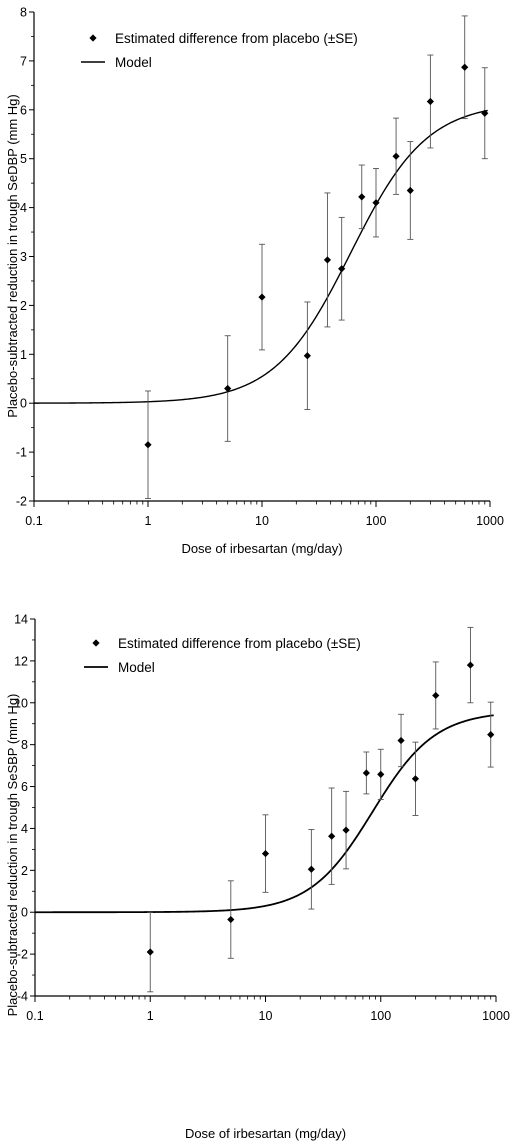 The width and height of the screenshot is (516, 1143). Describe the element at coordinates (21, 453) in the screenshot. I see `y-tick-label: -1` at that location.